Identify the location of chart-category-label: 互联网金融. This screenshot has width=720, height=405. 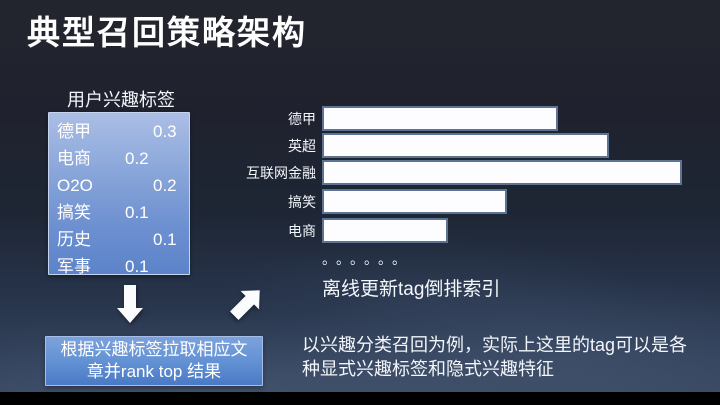
(281, 172).